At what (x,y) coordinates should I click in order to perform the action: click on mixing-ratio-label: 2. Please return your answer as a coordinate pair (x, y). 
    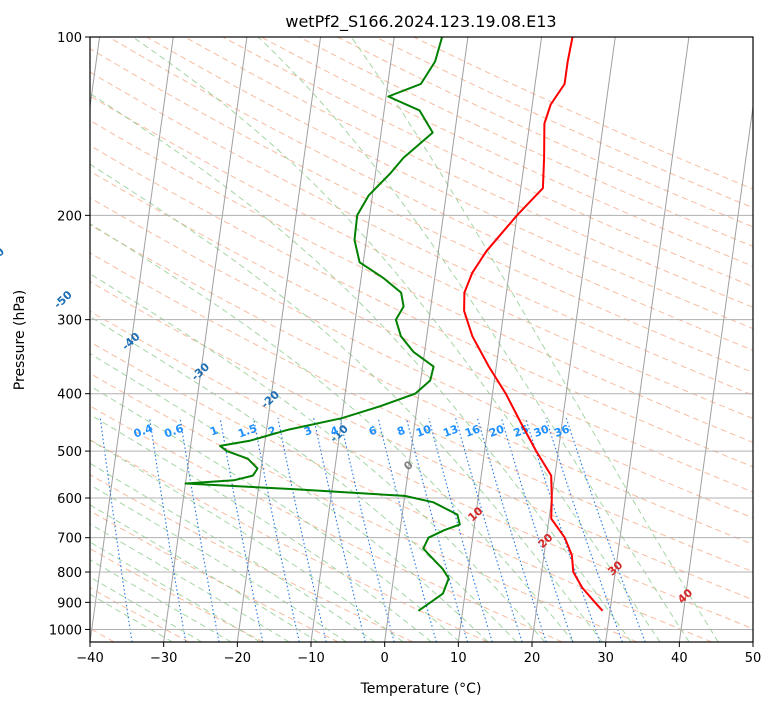
    Looking at the image, I should click on (272, 431).